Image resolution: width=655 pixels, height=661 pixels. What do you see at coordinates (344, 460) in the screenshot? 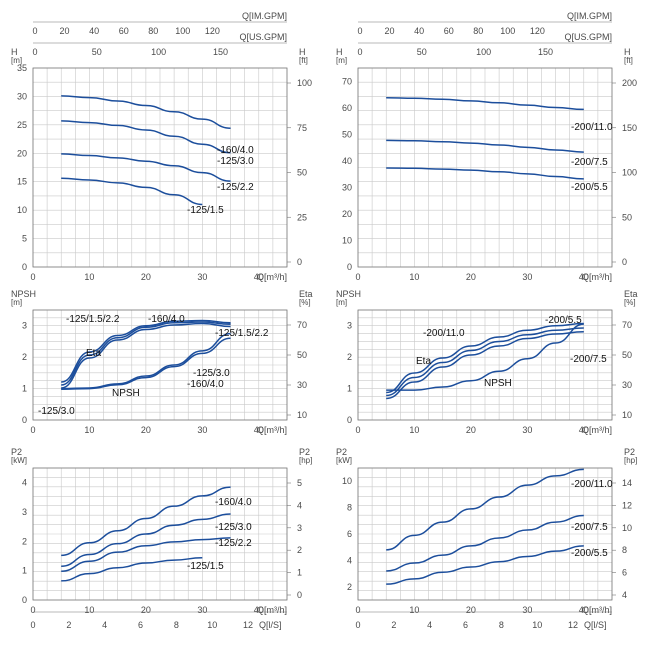
I see `y-axis-unit: [kW]` at bounding box center [344, 460].